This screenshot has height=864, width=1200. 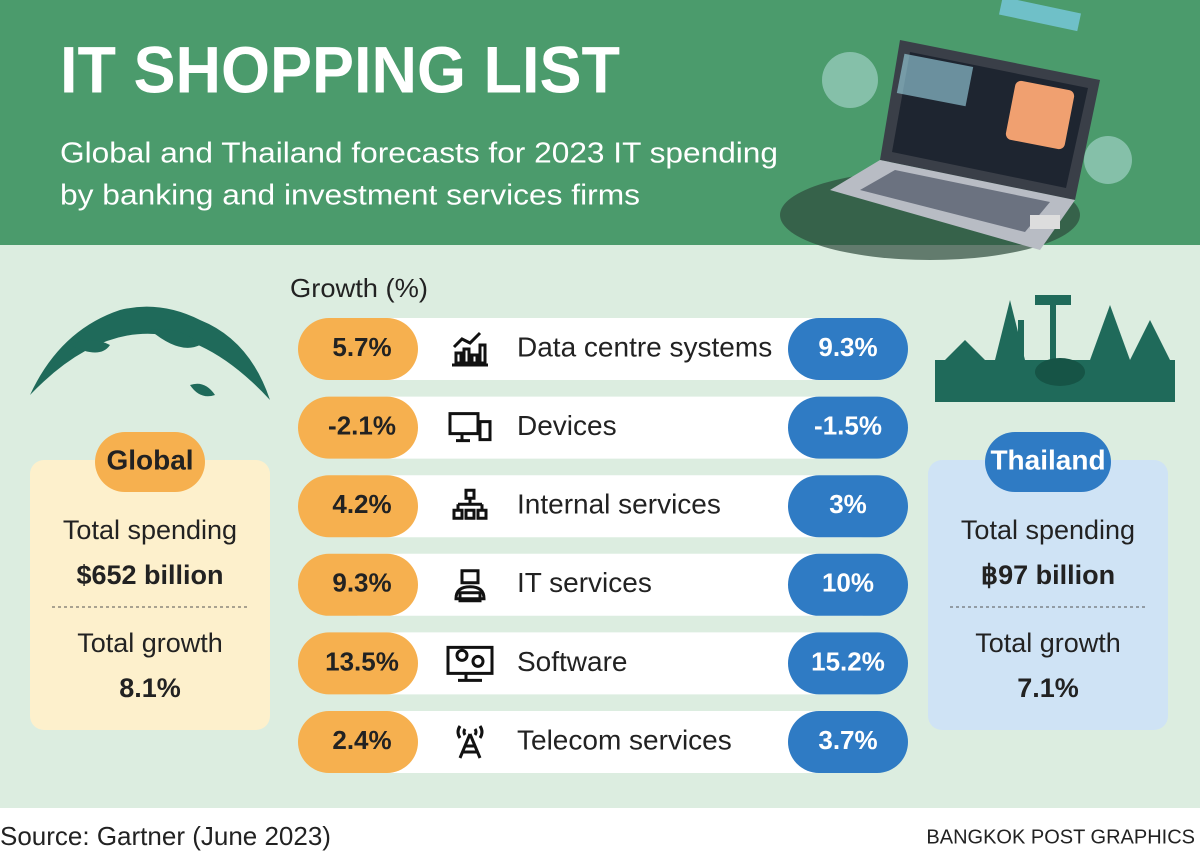 What do you see at coordinates (150, 643) in the screenshot?
I see `global-growth-label: Total growth` at bounding box center [150, 643].